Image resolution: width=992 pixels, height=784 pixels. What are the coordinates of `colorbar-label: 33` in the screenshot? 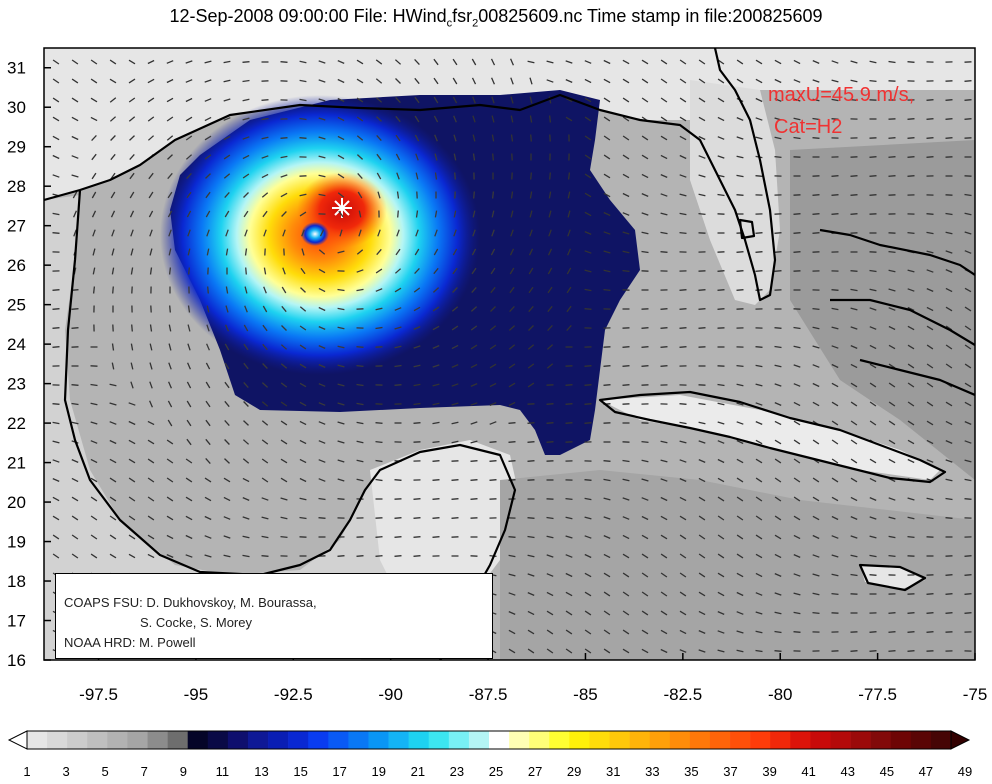 It's located at (652, 771).